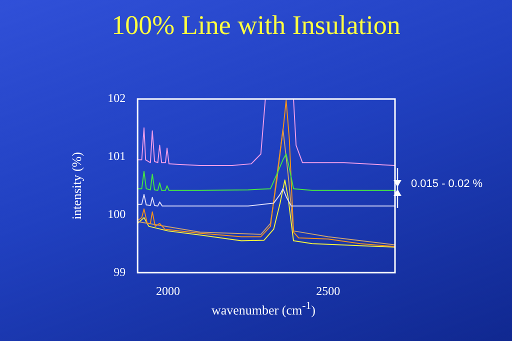 The image size is (512, 341). I want to click on x-axis-title: wavenumber (cm$^{-1}$), so click(263, 309).